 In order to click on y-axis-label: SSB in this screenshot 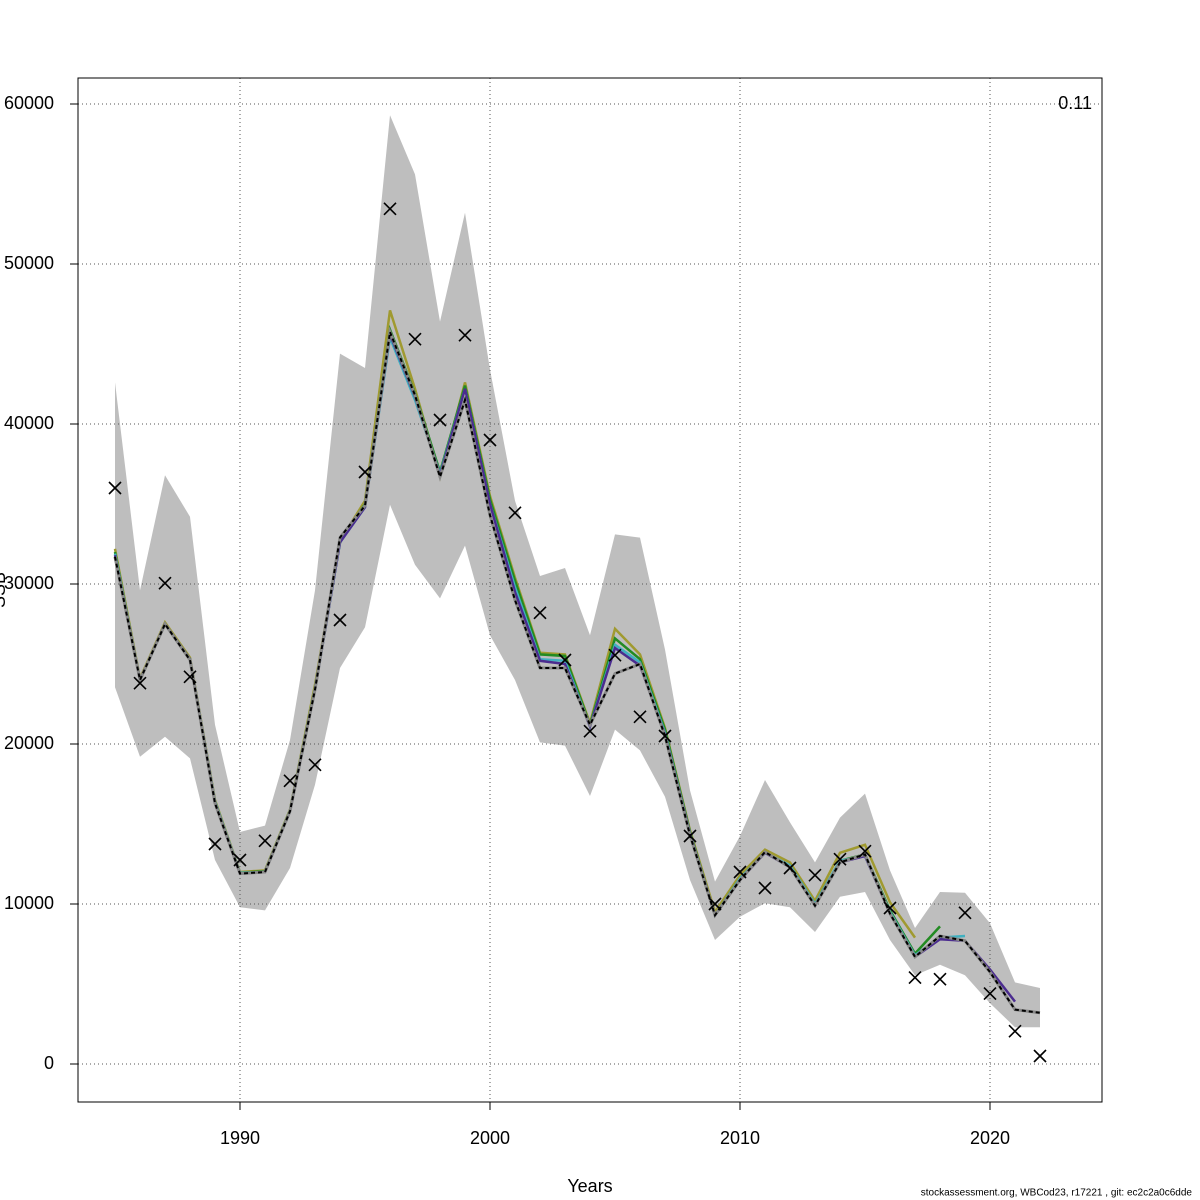, I will do `click(4, 590)`.